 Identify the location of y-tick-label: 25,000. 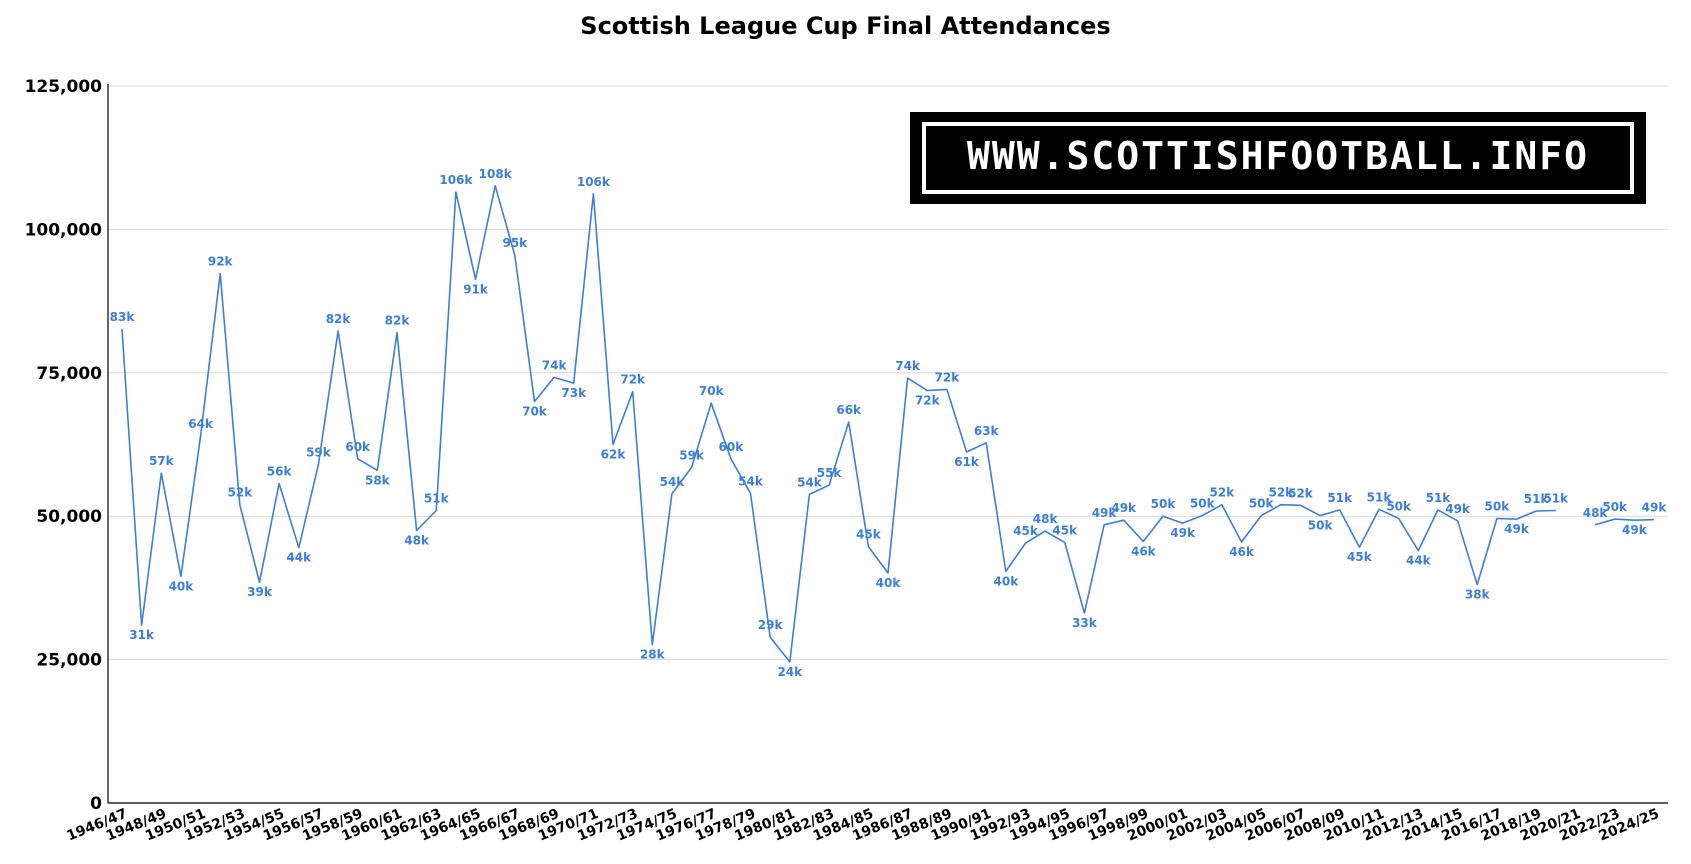
(69, 661).